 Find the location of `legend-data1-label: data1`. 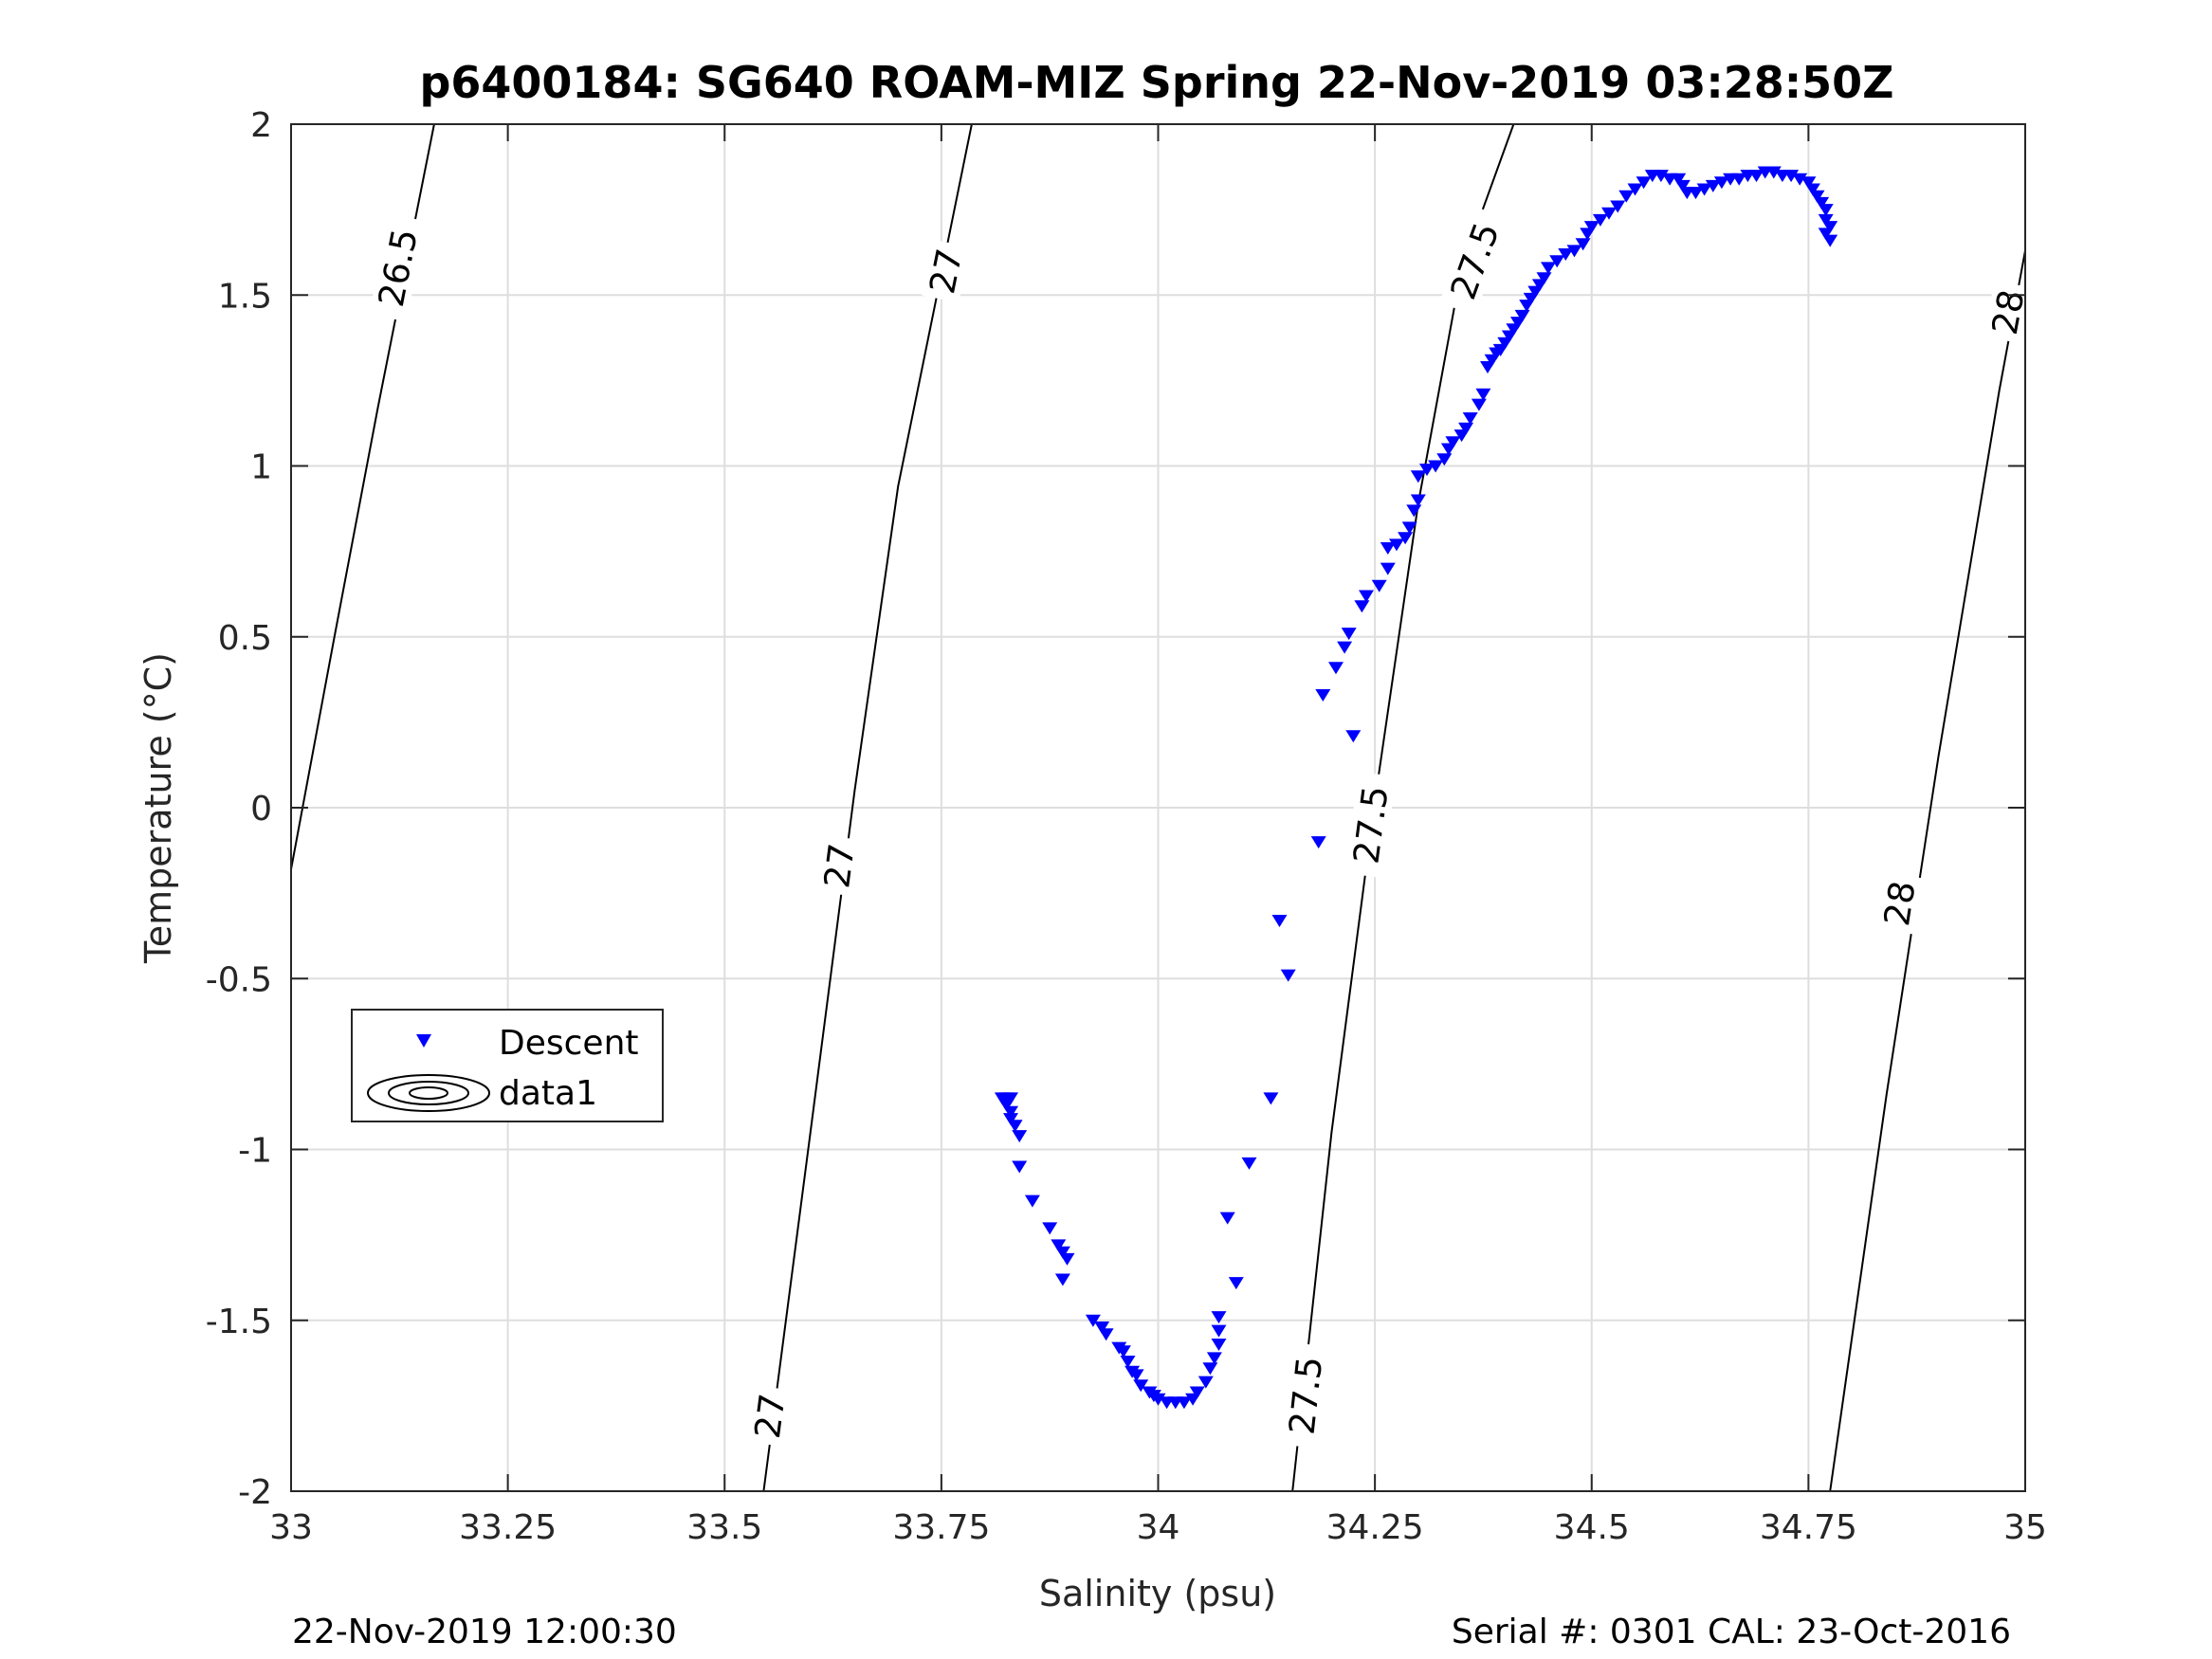

legend-data1-label: data1 is located at coordinates (548, 1093).